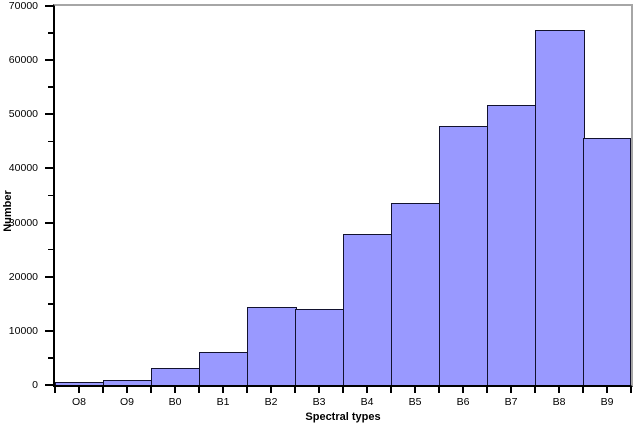  What do you see at coordinates (607, 261) in the screenshot?
I see `bar-B9` at bounding box center [607, 261].